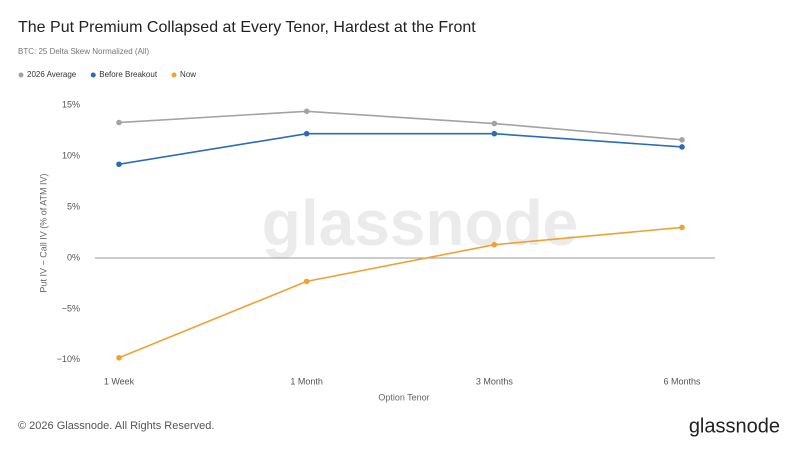 The width and height of the screenshot is (800, 450). Describe the element at coordinates (188, 74) in the screenshot. I see `legend-label: Now` at that location.